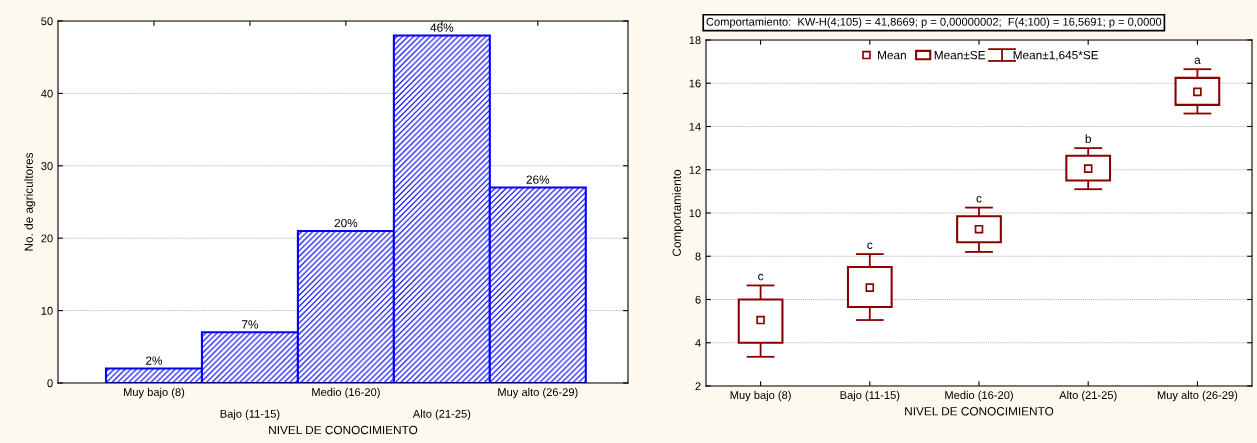 The width and height of the screenshot is (1257, 443). Describe the element at coordinates (698, 256) in the screenshot. I see `y-tick-label: 8` at that location.